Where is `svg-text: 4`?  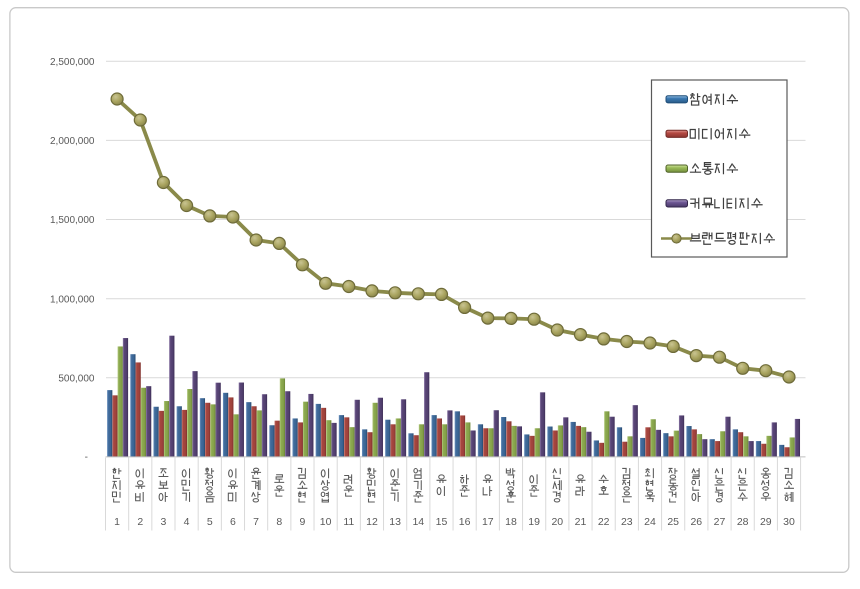 svg-text: 4 is located at coordinates (187, 522).